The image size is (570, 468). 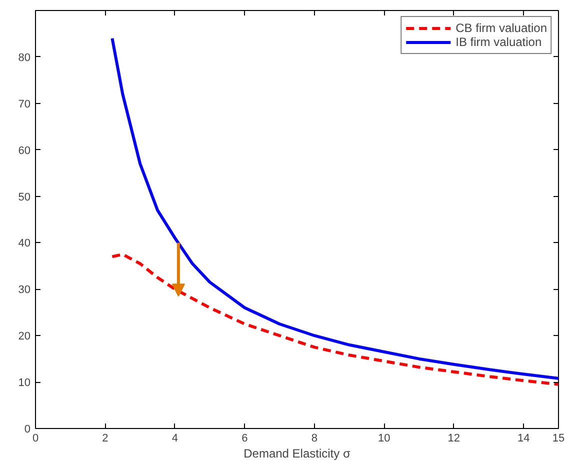 I want to click on x-tick-label: 0, so click(x=35, y=438).